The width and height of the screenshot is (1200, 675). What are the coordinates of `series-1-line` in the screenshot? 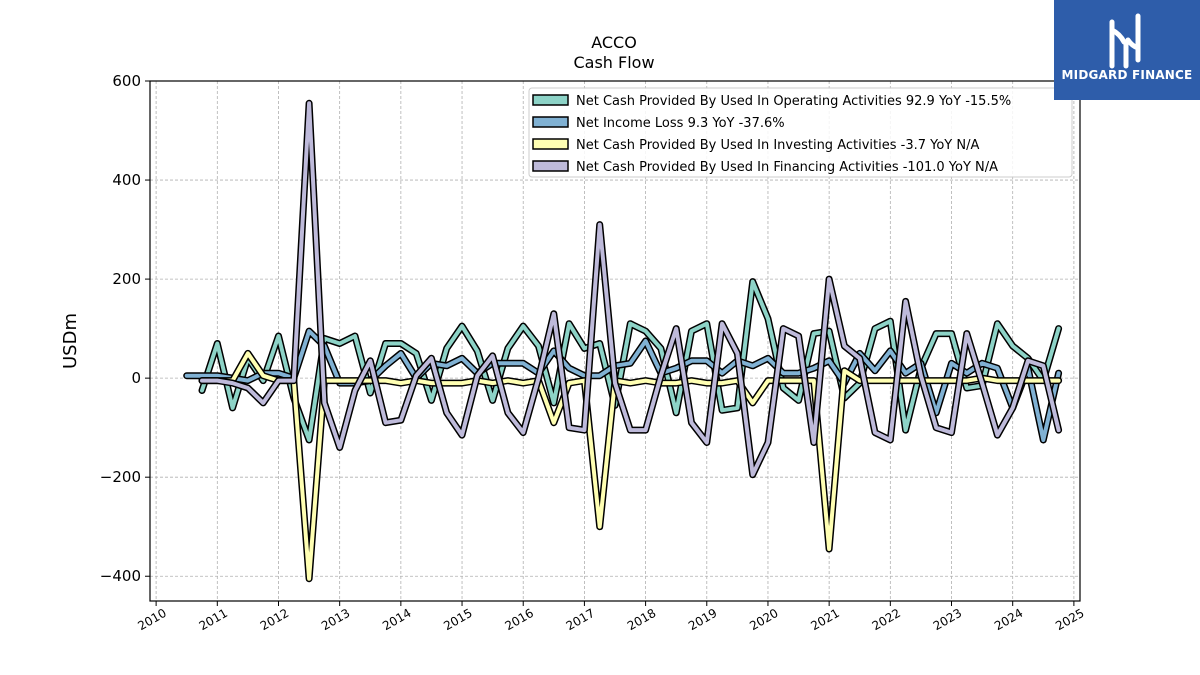 It's located at (623, 385).